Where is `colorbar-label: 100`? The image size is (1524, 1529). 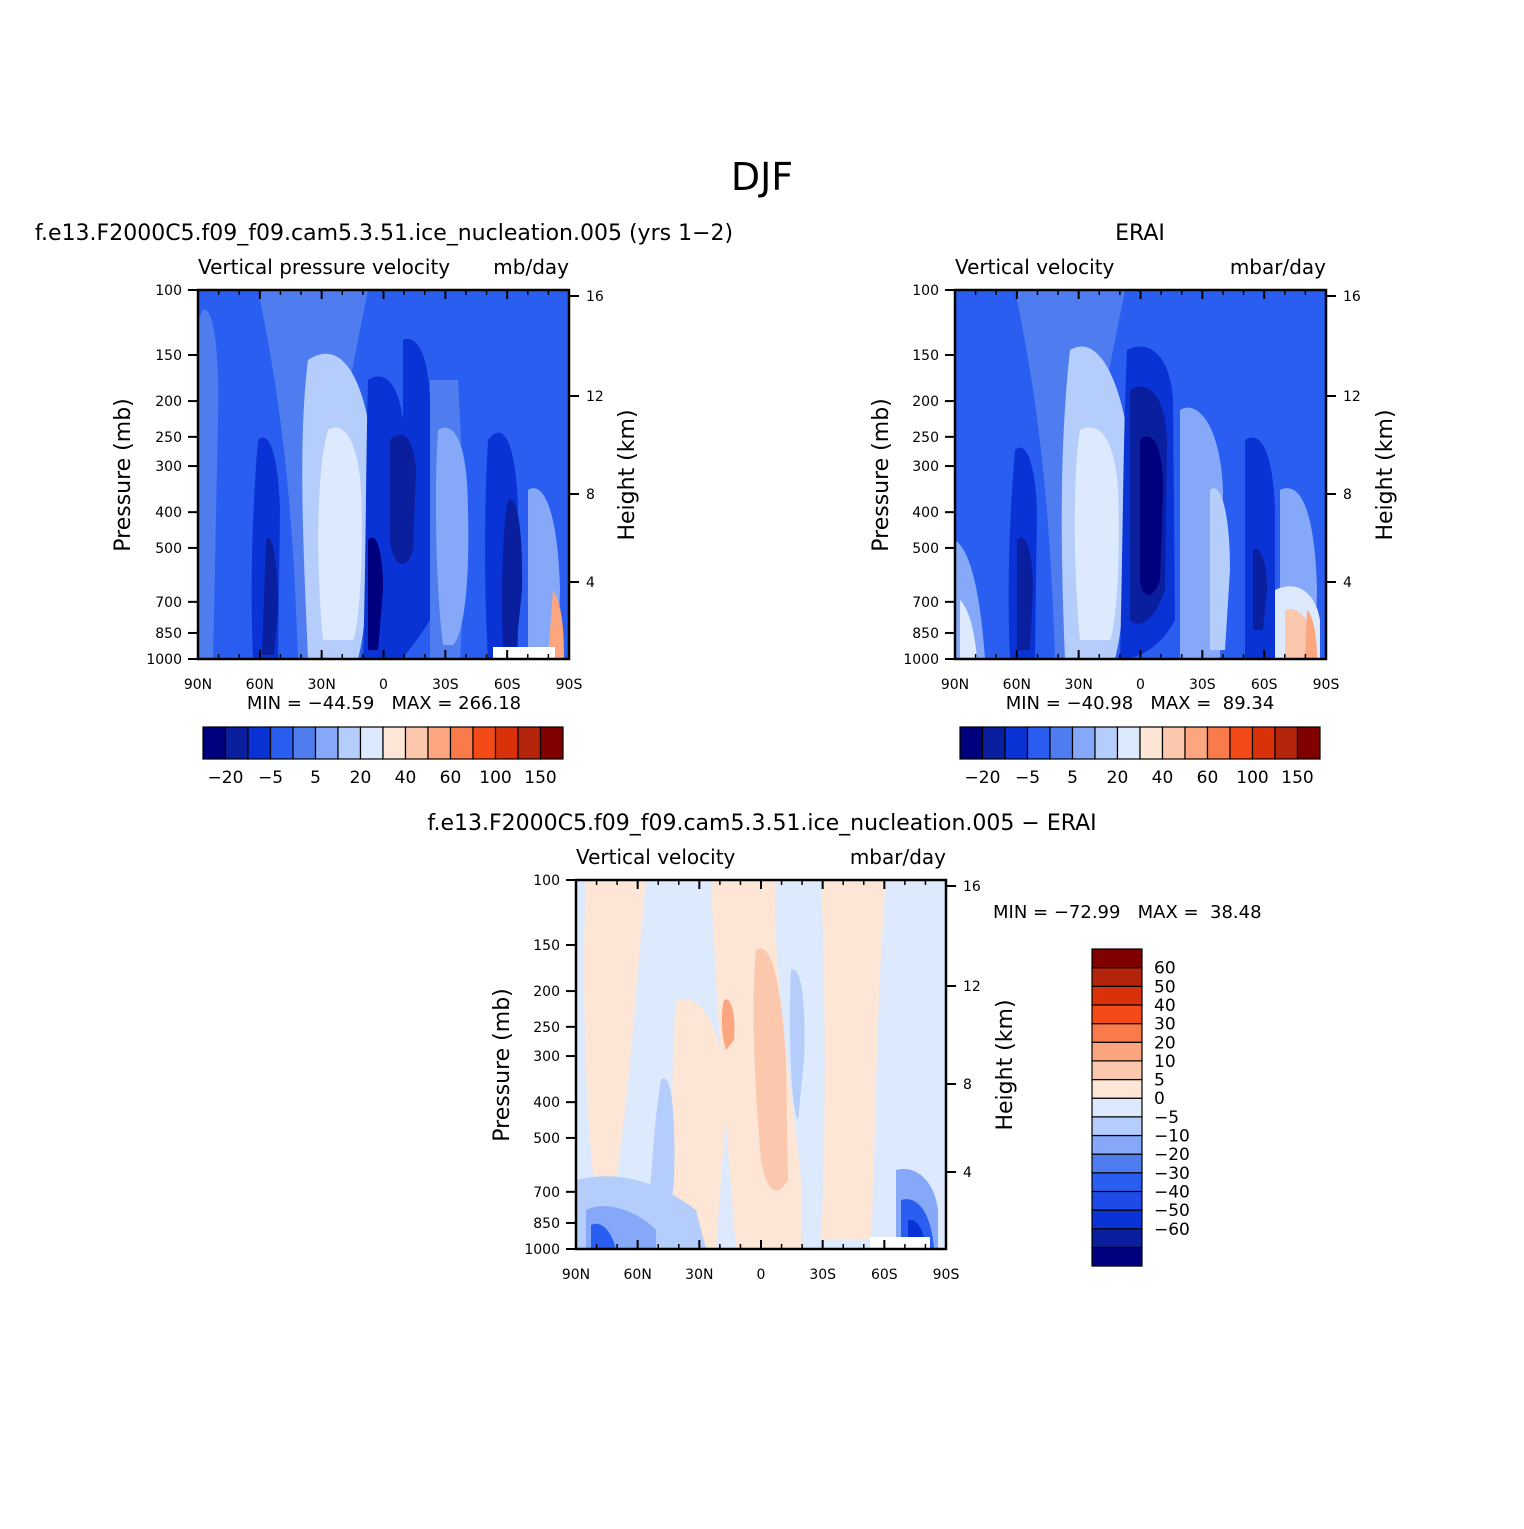
colorbar-label: 100 is located at coordinates (495, 778).